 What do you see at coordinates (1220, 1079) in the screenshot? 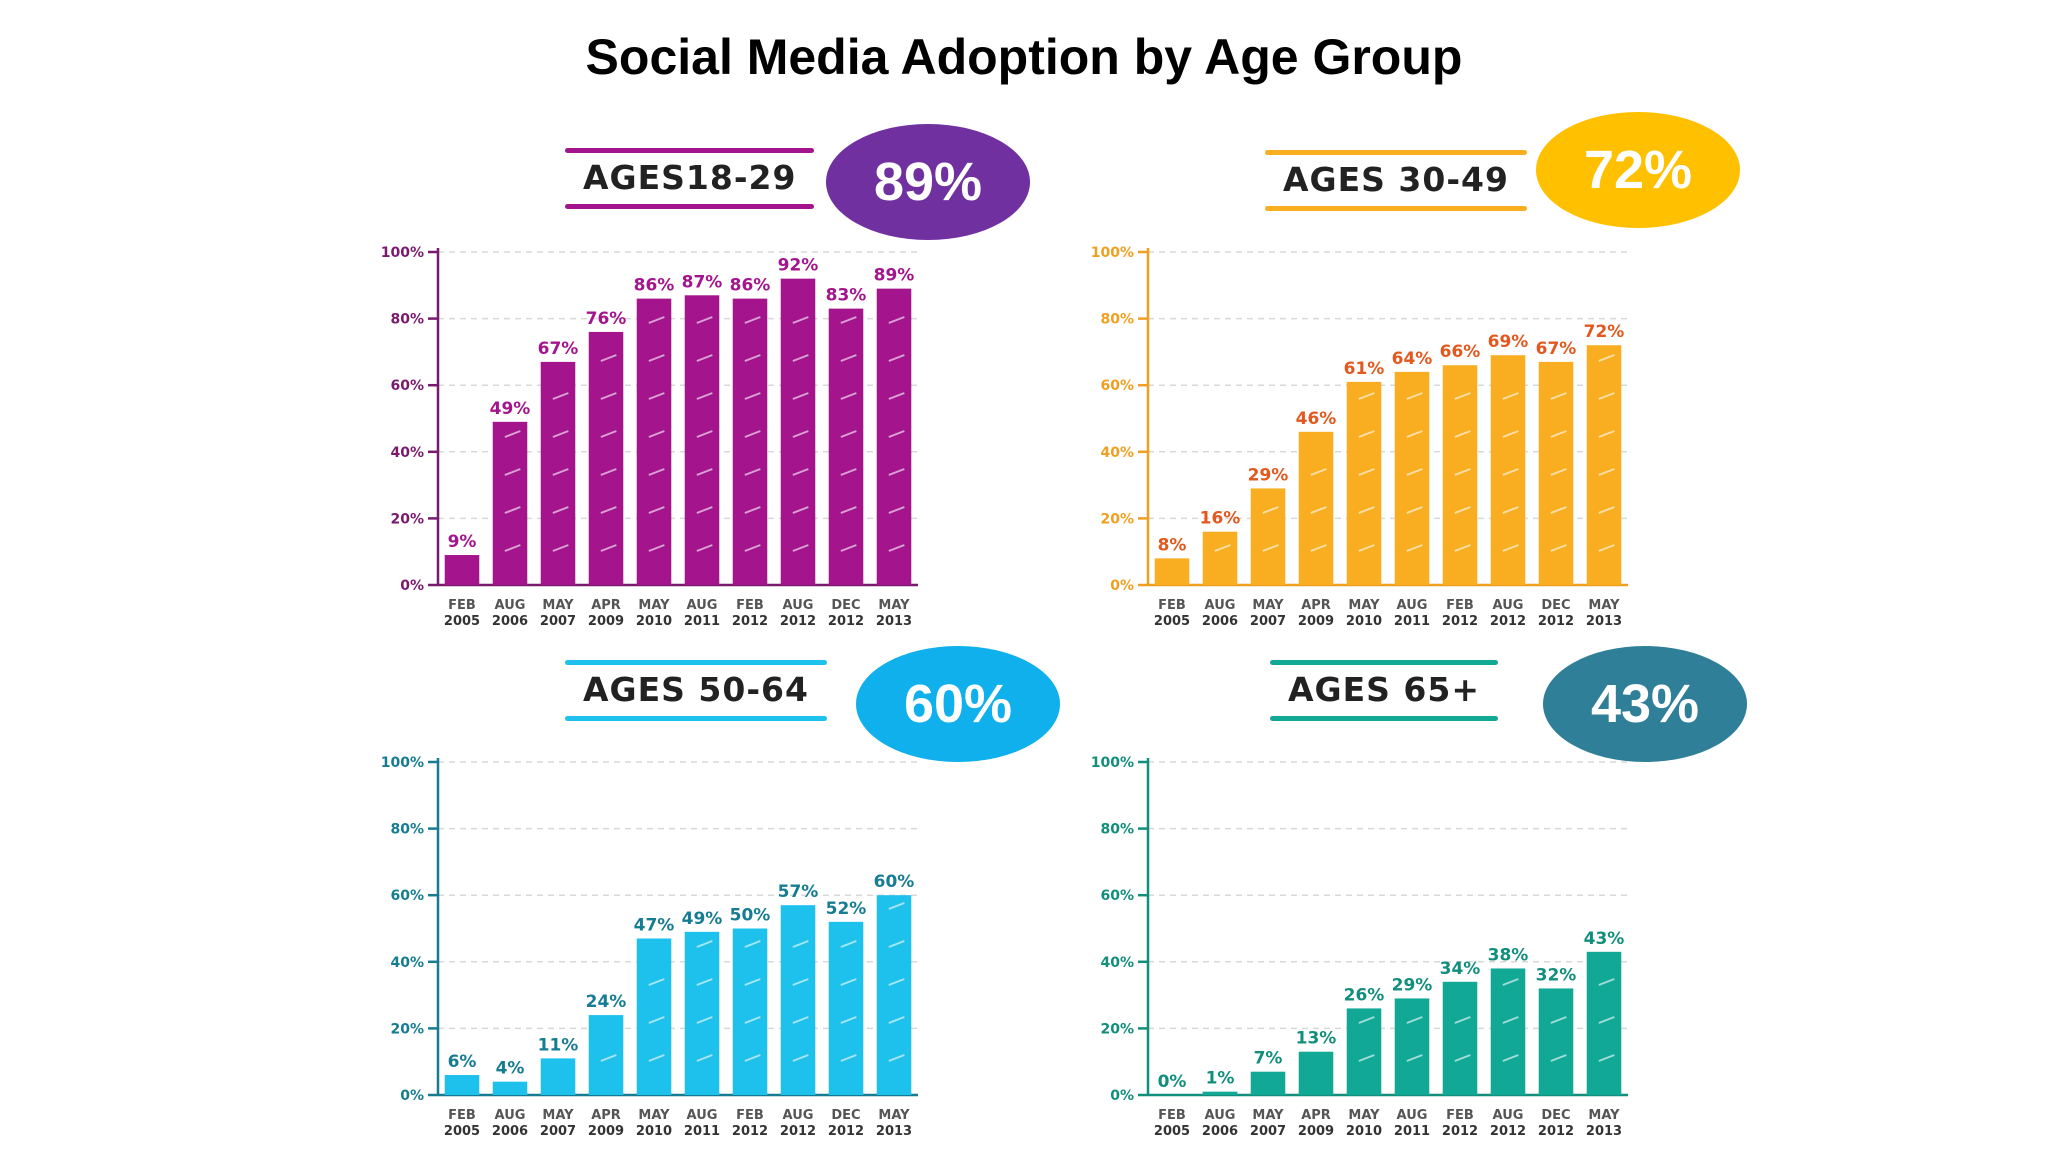
I see `data-label: 1%` at bounding box center [1220, 1079].